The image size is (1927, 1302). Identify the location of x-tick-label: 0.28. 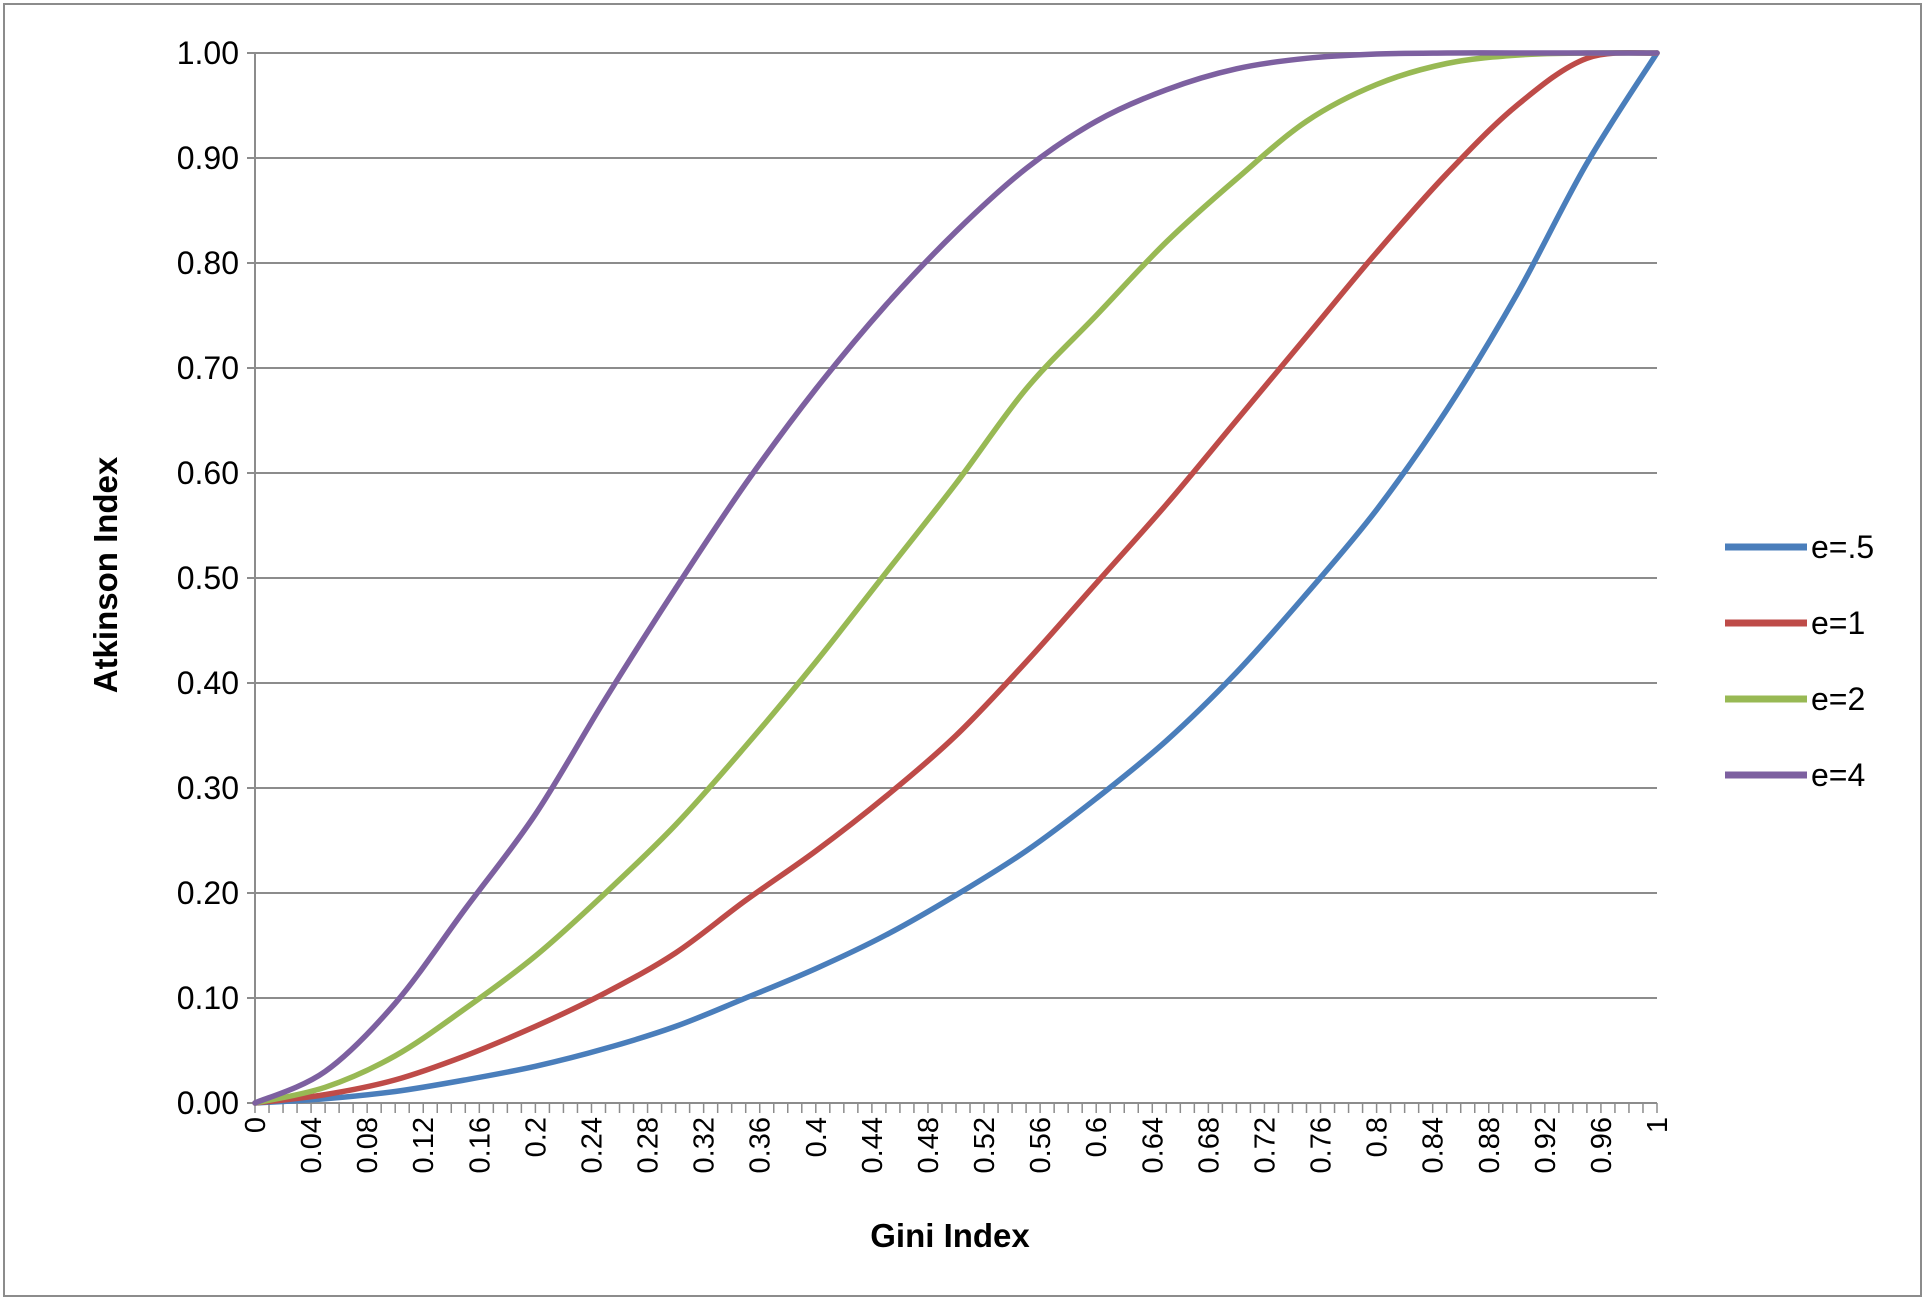
(649, 1145).